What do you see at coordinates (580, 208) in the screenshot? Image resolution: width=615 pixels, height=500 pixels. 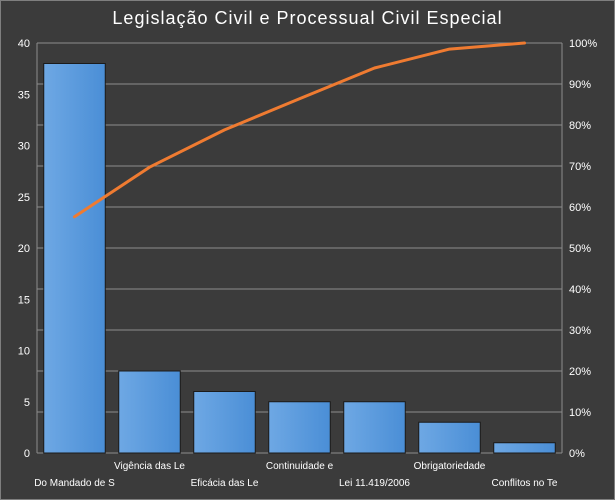 I see `right-axis-tick-label: 60%` at bounding box center [580, 208].